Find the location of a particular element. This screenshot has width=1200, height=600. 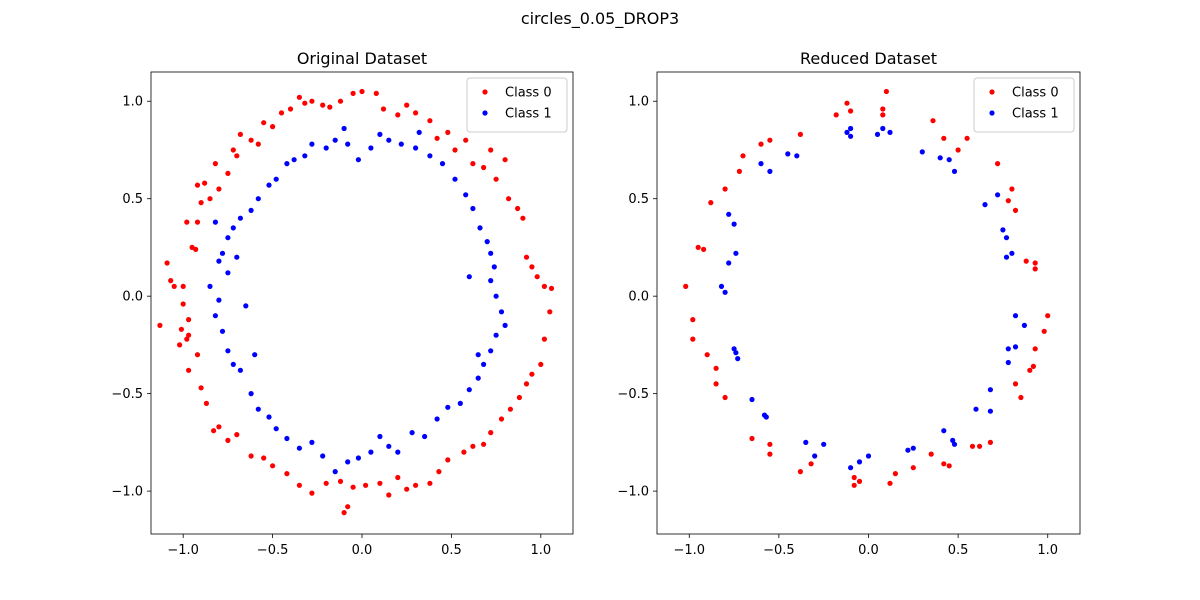

y-tick-label: 0.5 is located at coordinates (132, 199).